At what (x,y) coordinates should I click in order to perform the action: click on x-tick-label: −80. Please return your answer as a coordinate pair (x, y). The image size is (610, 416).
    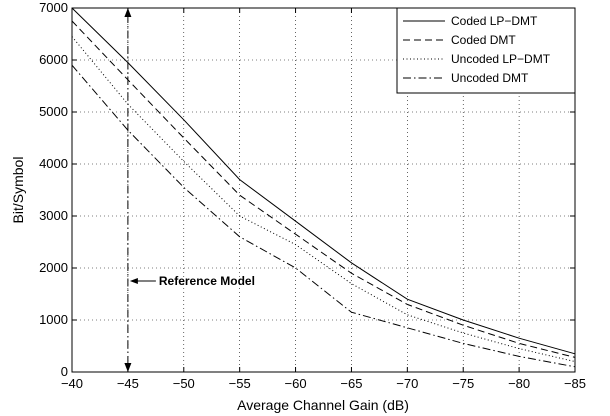
    Looking at the image, I should click on (519, 383).